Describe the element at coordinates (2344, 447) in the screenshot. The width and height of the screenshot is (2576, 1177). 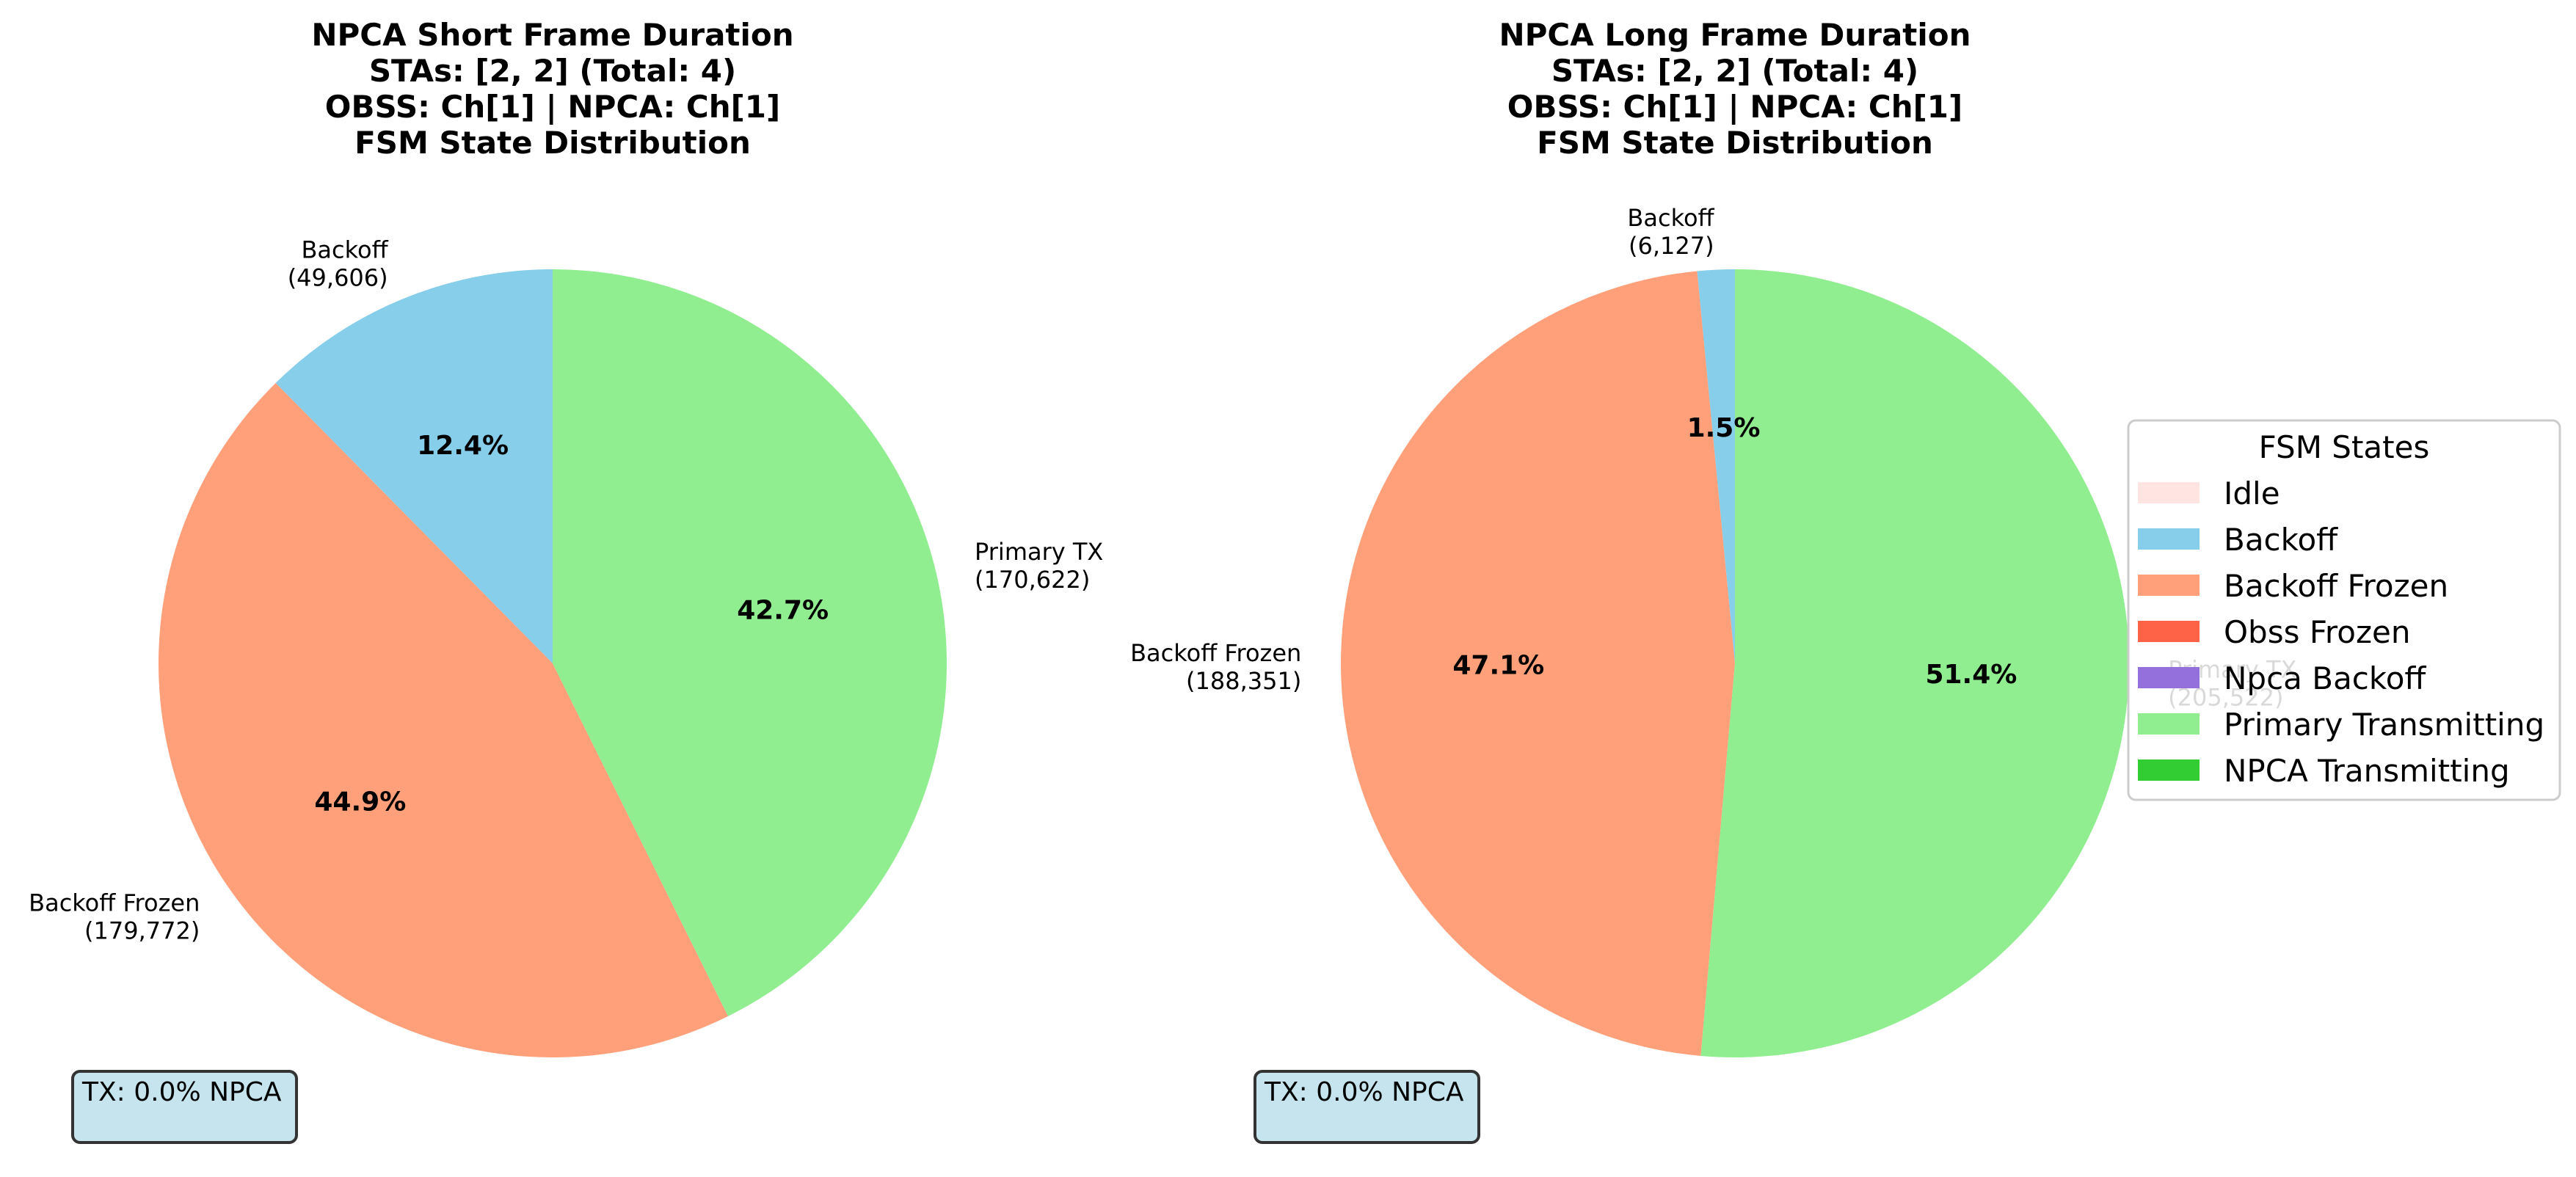
I see `legend-title: FSM States` at that location.